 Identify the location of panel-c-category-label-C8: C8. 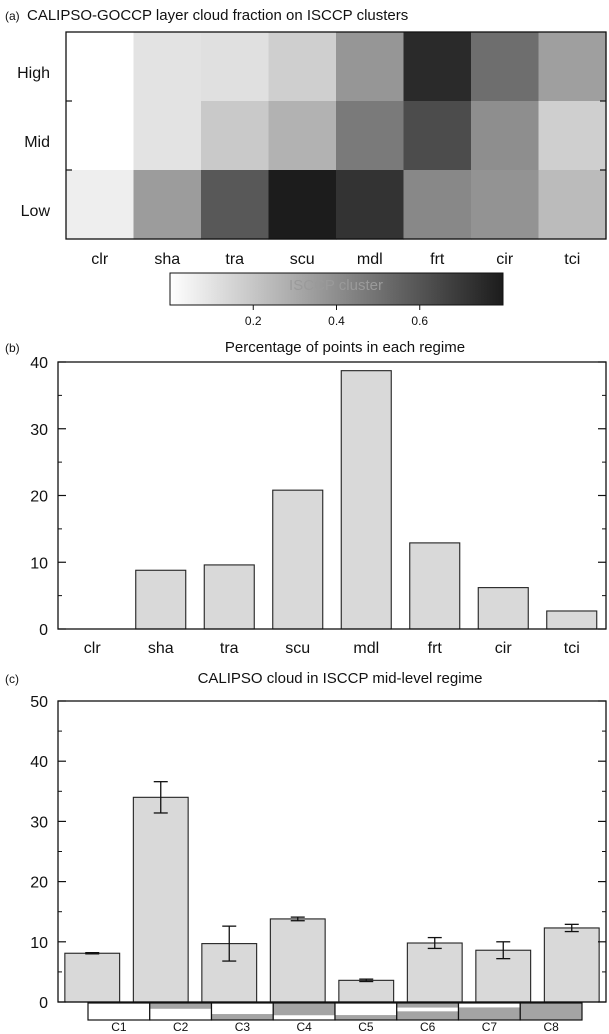
(551, 1027).